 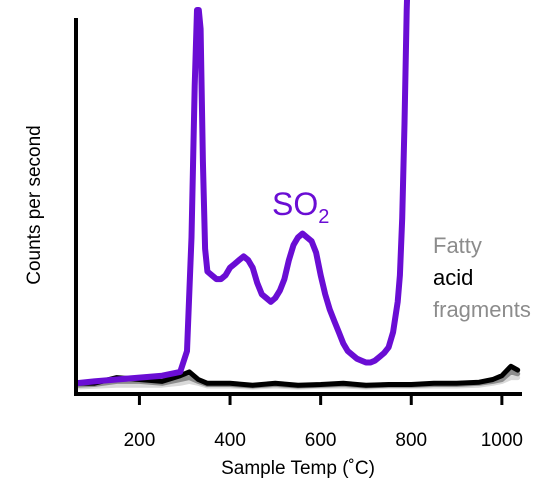 What do you see at coordinates (502, 440) in the screenshot?
I see `x-tick-label: 1000` at bounding box center [502, 440].